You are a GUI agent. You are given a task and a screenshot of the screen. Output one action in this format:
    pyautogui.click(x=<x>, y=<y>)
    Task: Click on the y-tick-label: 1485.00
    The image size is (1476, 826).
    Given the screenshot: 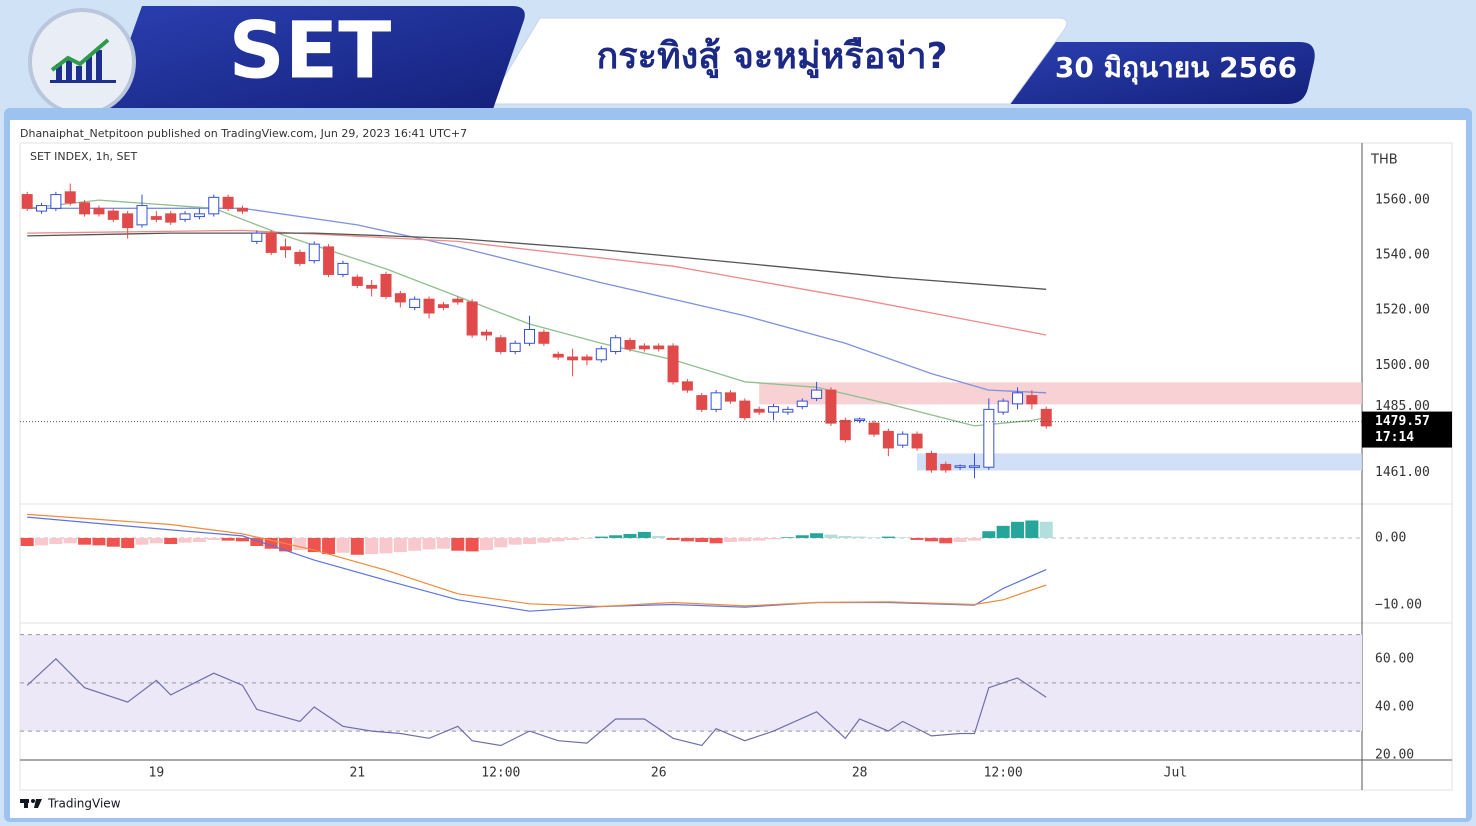 What is the action you would take?
    pyautogui.click(x=1402, y=406)
    